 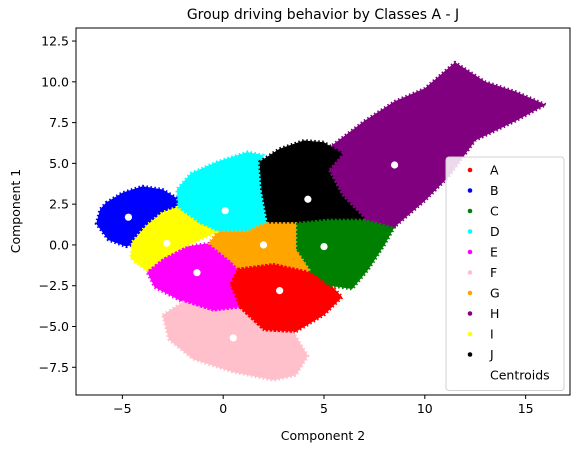 What do you see at coordinates (122, 408) in the screenshot?
I see `x-tick-label: −5` at bounding box center [122, 408].